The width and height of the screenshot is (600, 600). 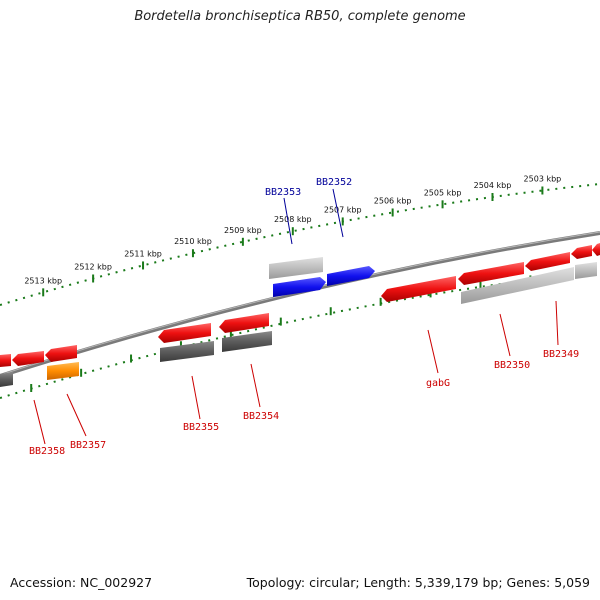 What do you see at coordinates (586, 270) in the screenshot?
I see `gene-bb2349-gray` at bounding box center [586, 270].